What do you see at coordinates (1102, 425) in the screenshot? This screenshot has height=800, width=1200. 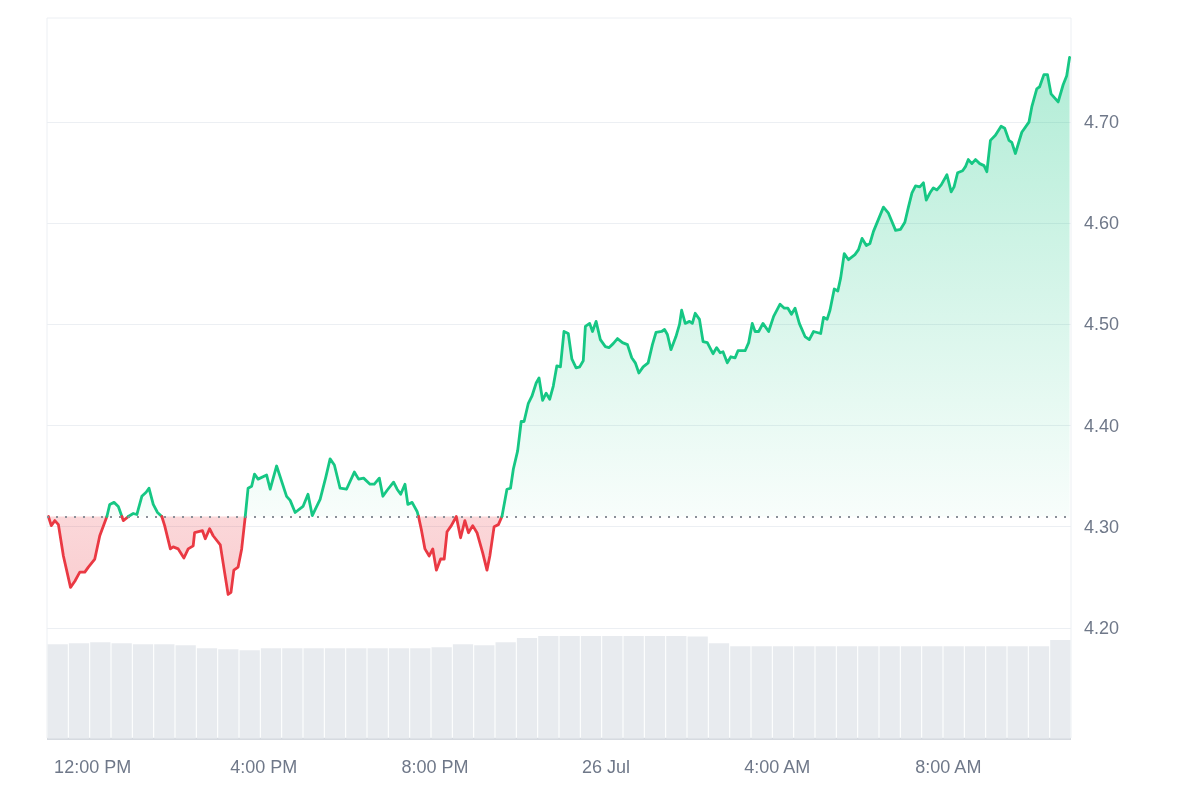 I see `y-tick-label: 4.40` at bounding box center [1102, 425].